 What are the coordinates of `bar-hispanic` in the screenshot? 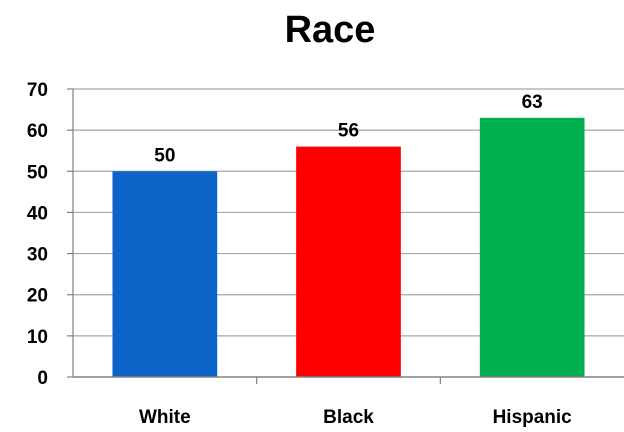 It's located at (532, 247).